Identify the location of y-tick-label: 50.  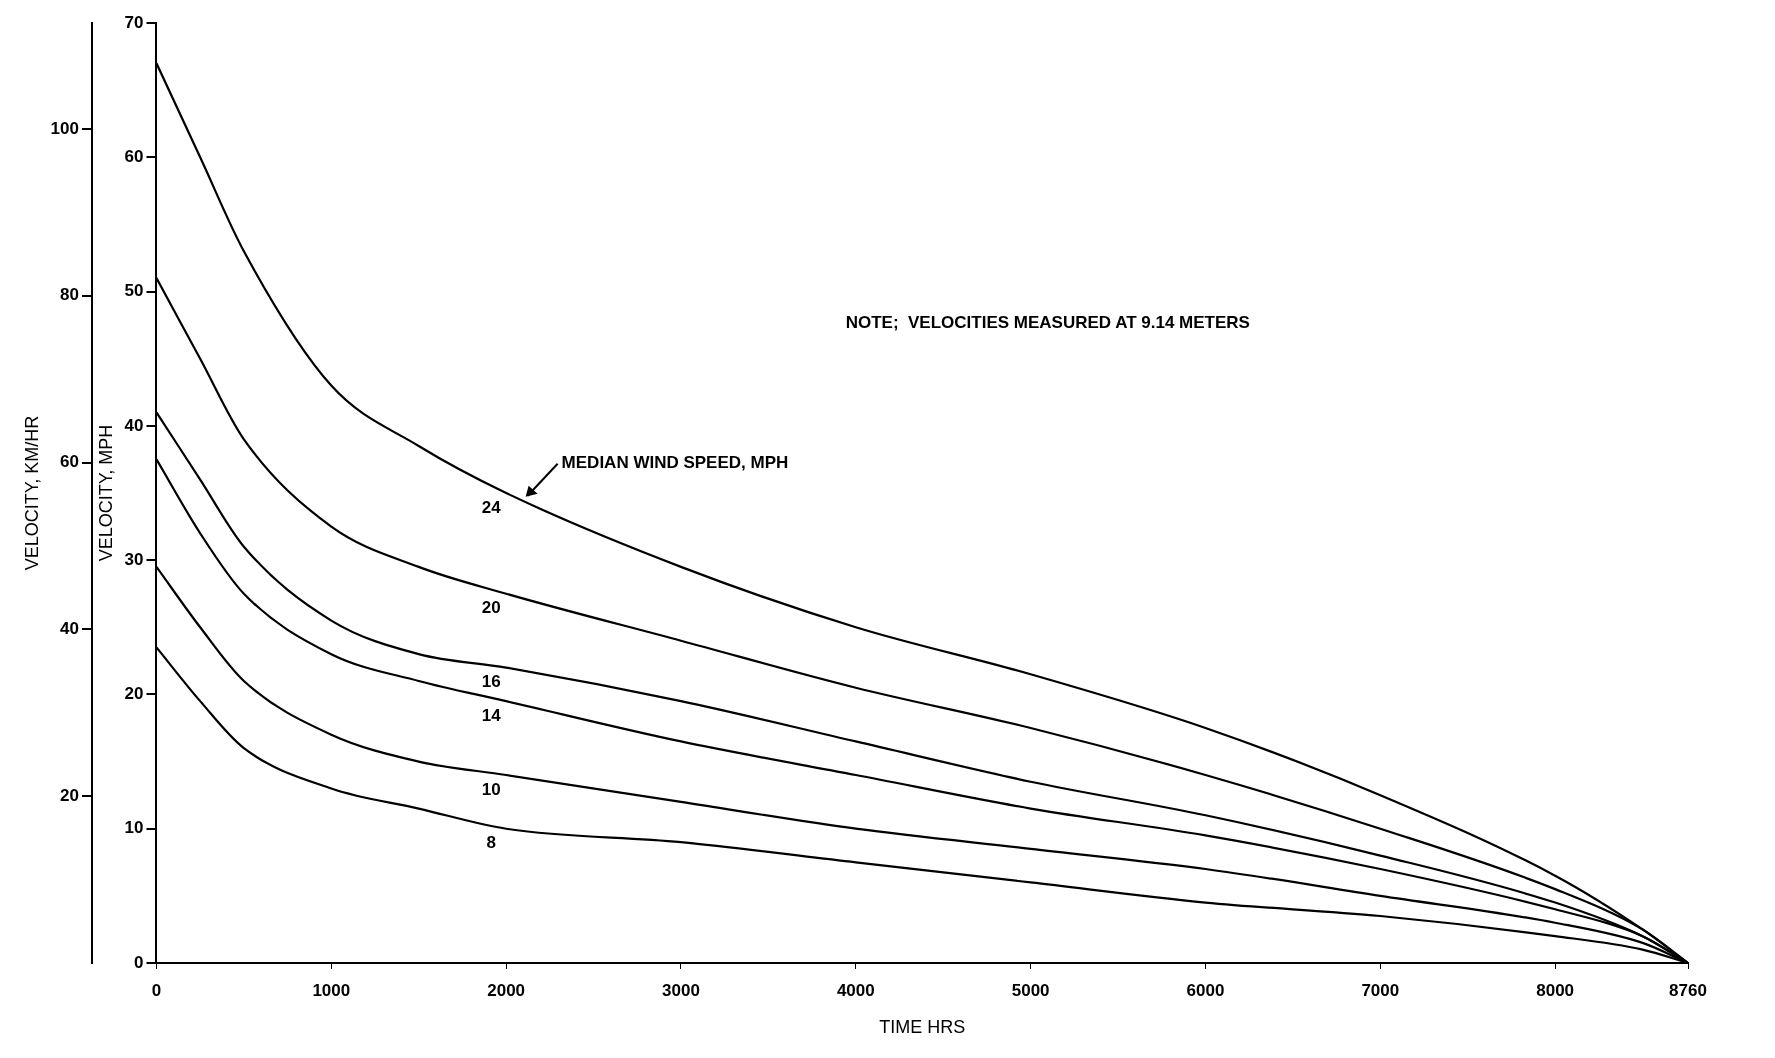
(134, 291).